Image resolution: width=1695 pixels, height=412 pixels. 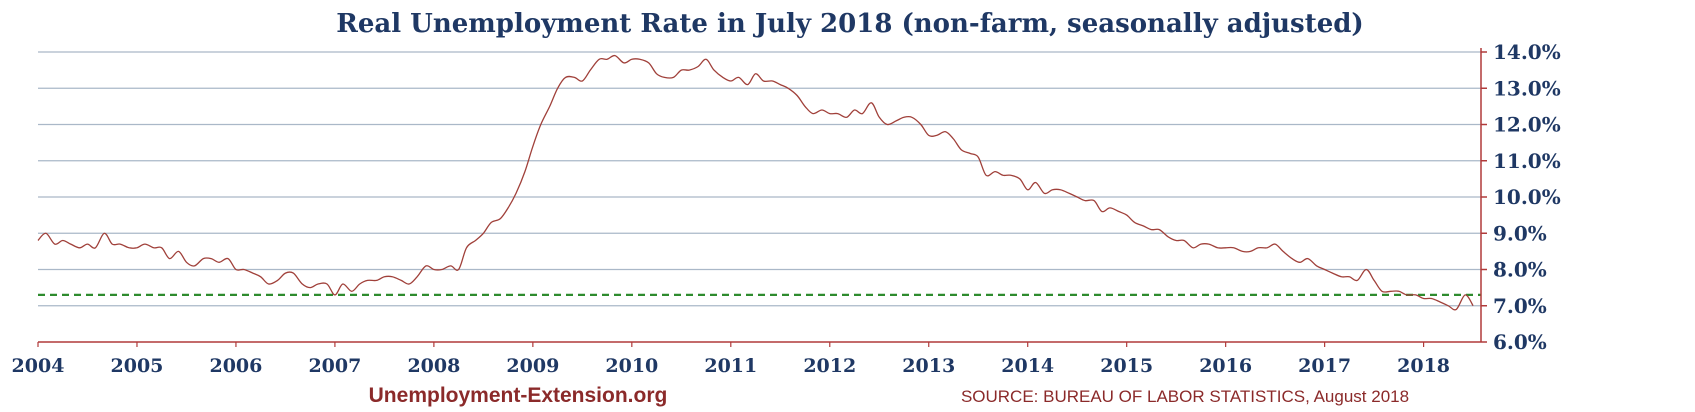 I want to click on x-tick-label: 2008, so click(x=433, y=366).